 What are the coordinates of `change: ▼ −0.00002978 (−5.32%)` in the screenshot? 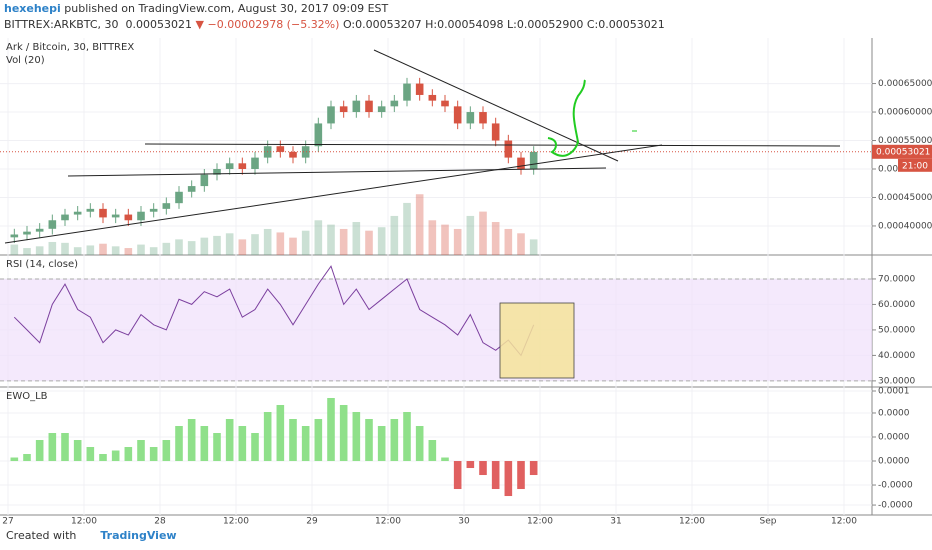 It's located at (267, 24).